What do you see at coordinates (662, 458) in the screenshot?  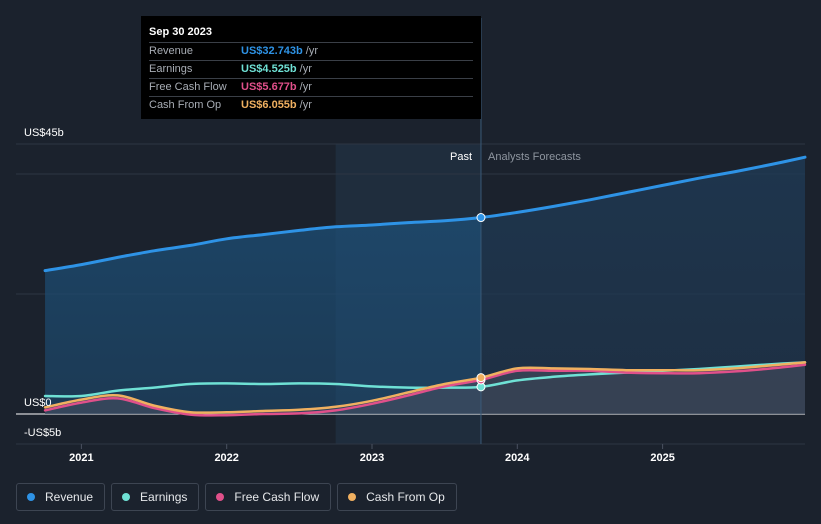 I see `x-tick-label: 2025` at bounding box center [662, 458].